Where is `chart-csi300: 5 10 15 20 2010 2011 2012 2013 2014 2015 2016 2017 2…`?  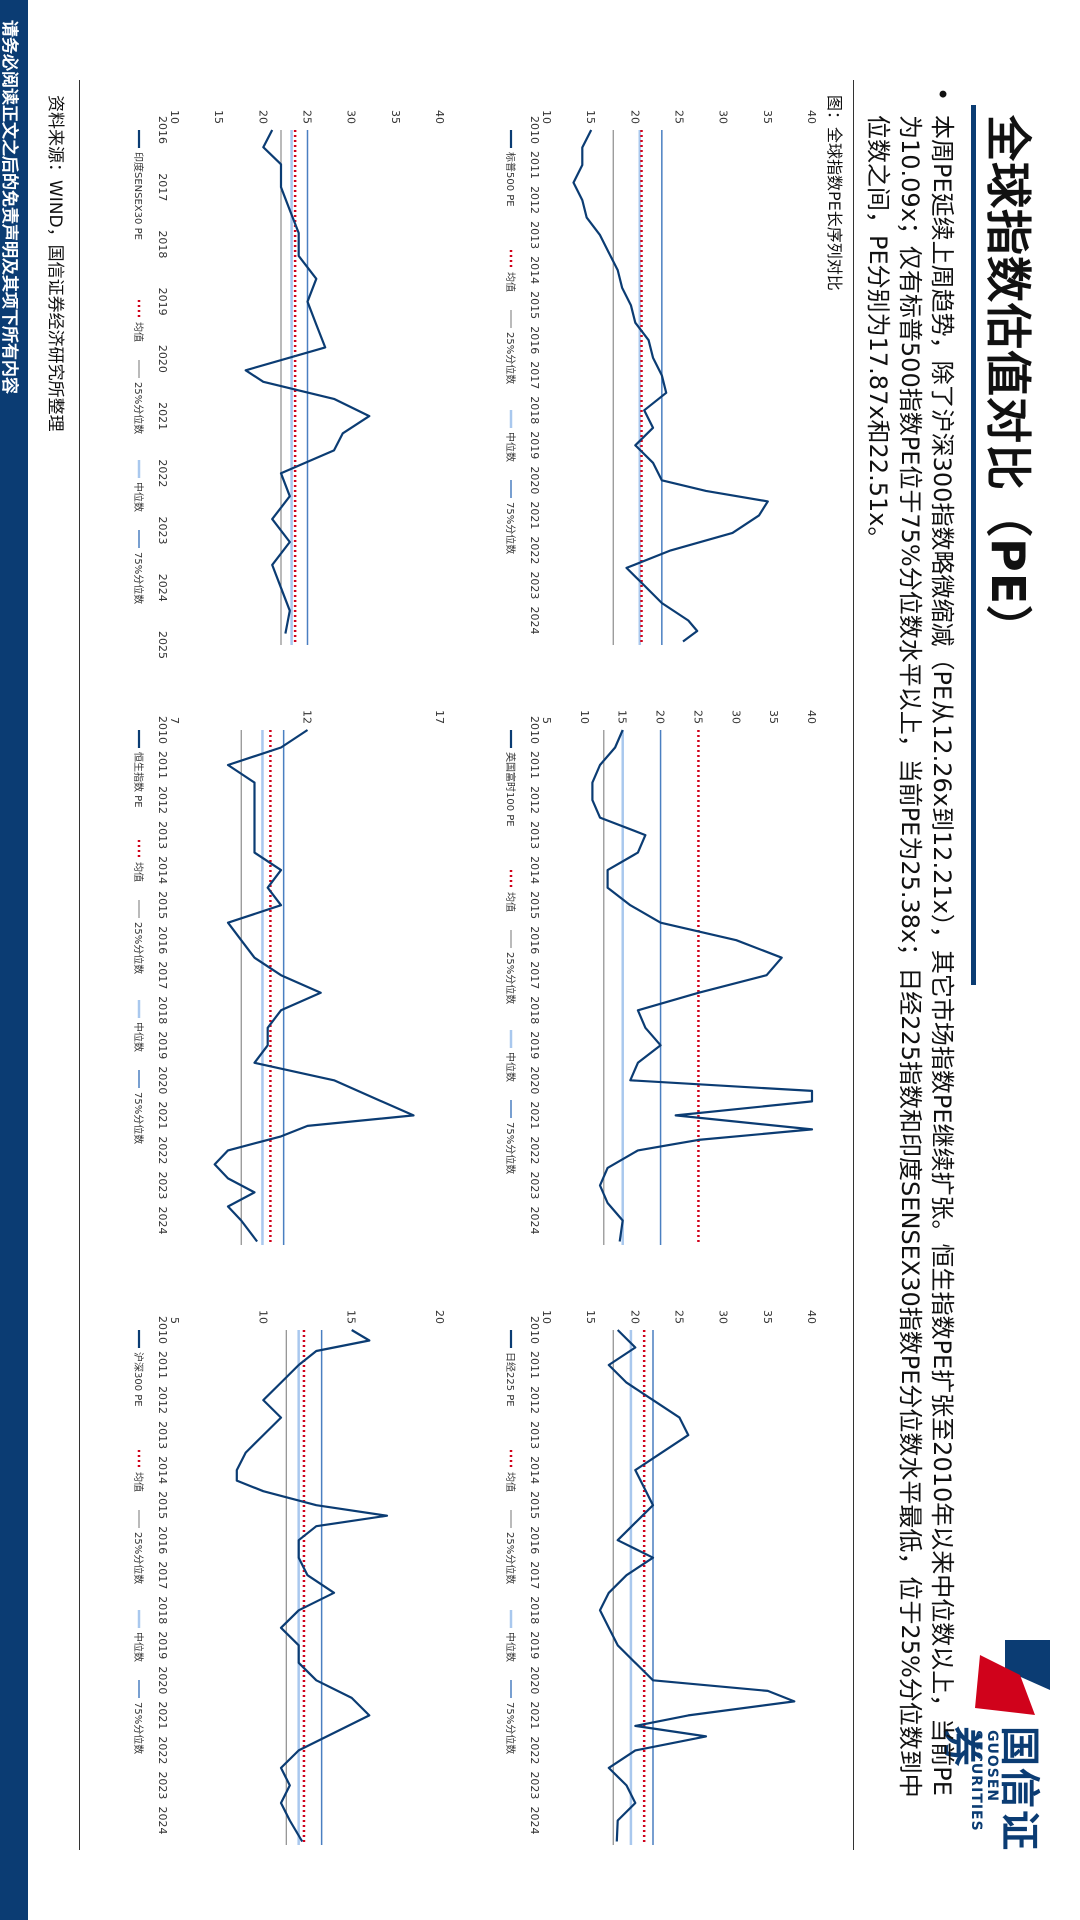 chart-csi300: 5 10 15 20 2010 2011 2012 2013 2014 2015 2016 2017 2… is located at coordinates (270, 1575).